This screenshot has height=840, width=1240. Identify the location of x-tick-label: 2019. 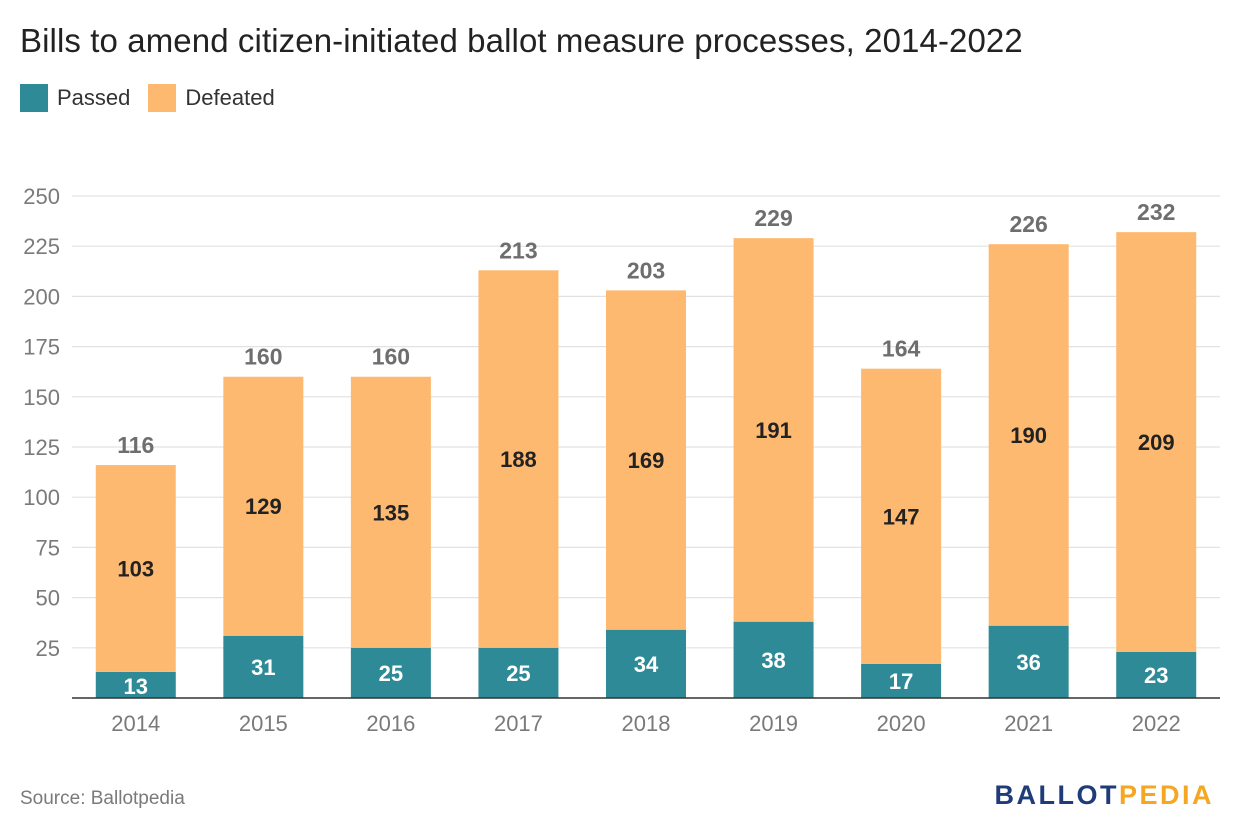
(773, 723).